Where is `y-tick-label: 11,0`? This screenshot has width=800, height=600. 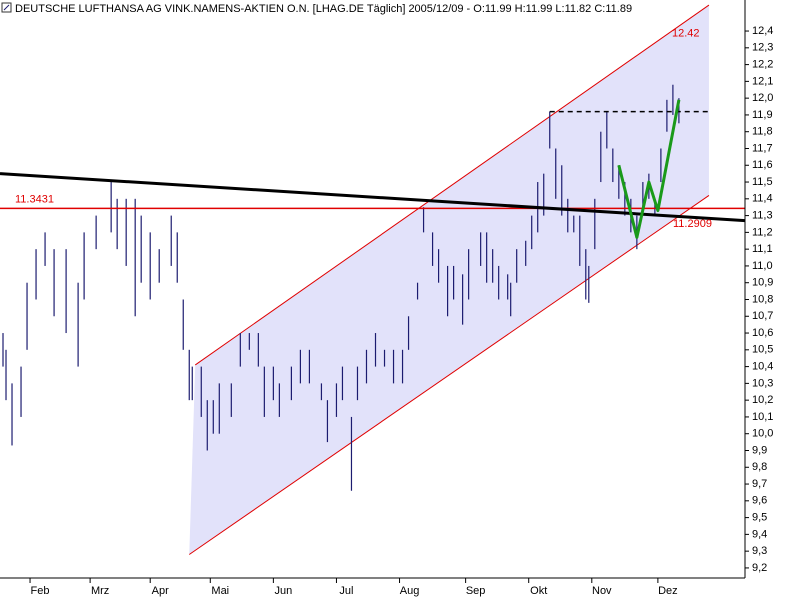
y-tick-label: 11,0 is located at coordinates (762, 266).